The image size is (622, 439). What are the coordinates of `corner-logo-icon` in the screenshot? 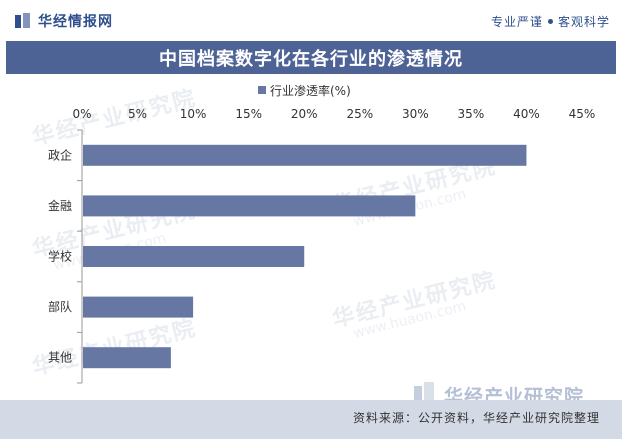 It's located at (424, 395).